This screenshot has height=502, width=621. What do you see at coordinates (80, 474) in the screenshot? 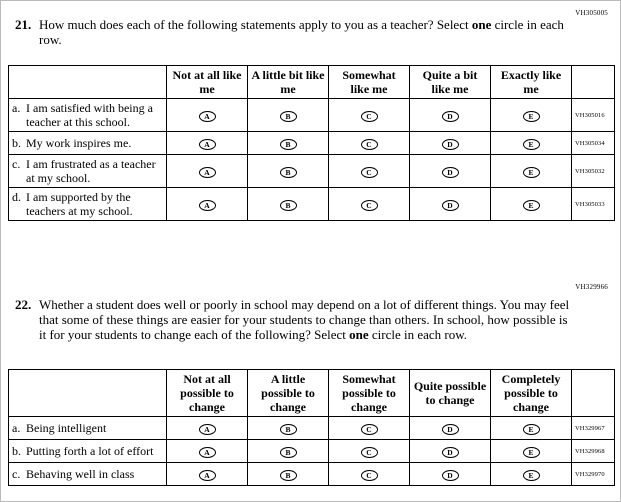
I see `row-text: Behaving well in class` at bounding box center [80, 474].